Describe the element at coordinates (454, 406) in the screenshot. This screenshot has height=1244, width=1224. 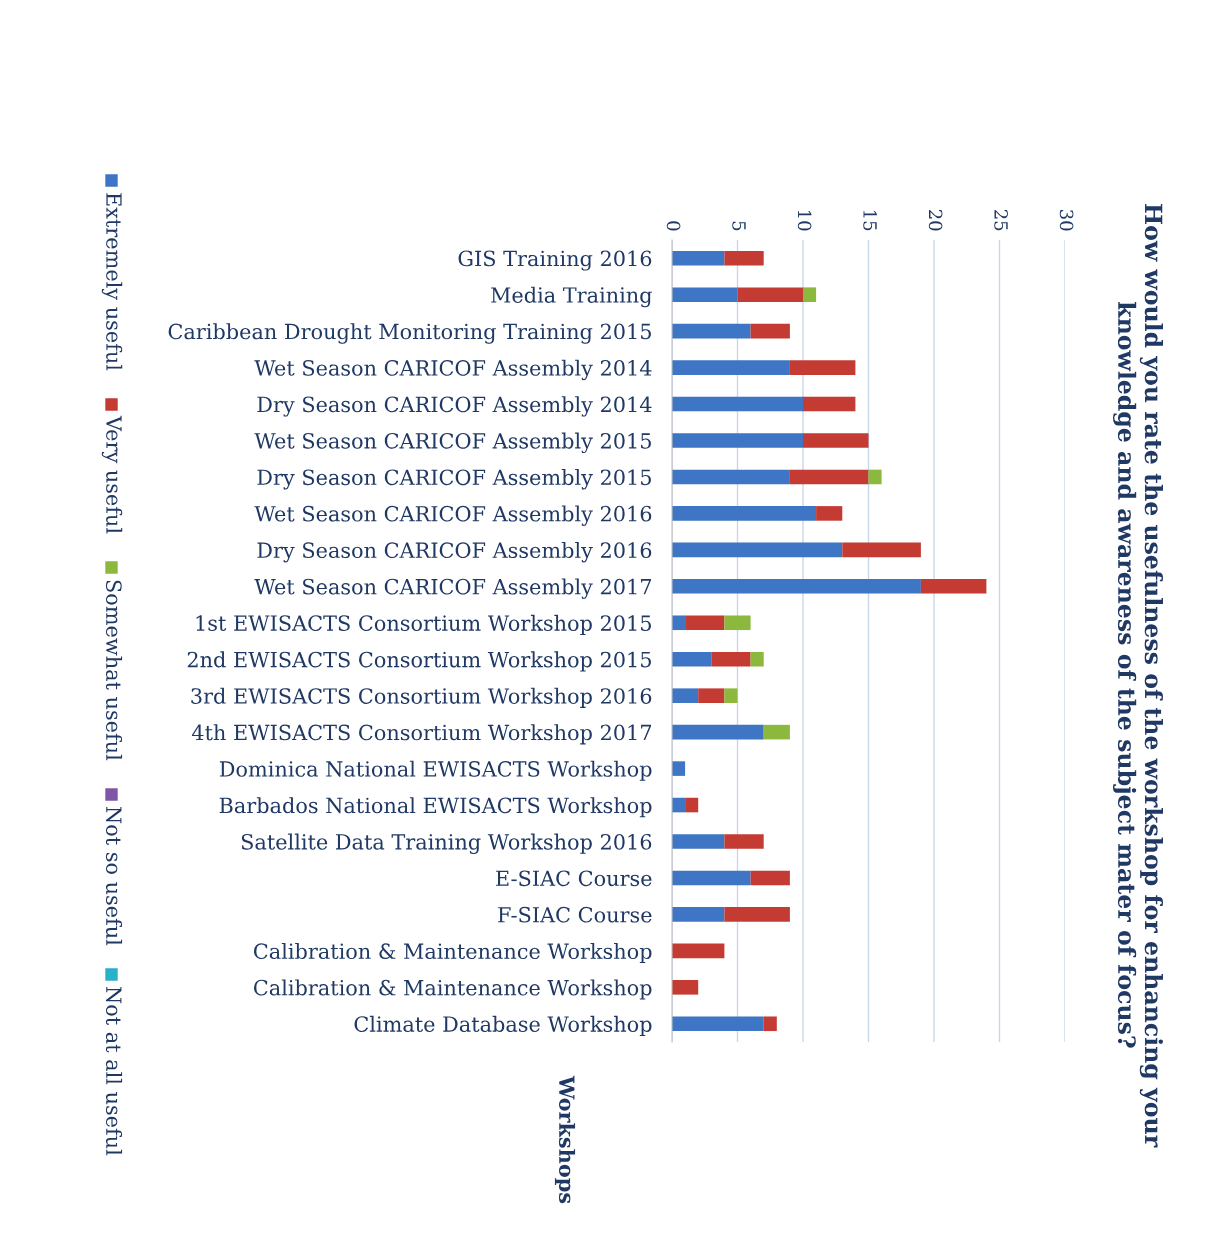
I see `y-tick-label: Dry Season CARICOF Assembly 2014` at that location.